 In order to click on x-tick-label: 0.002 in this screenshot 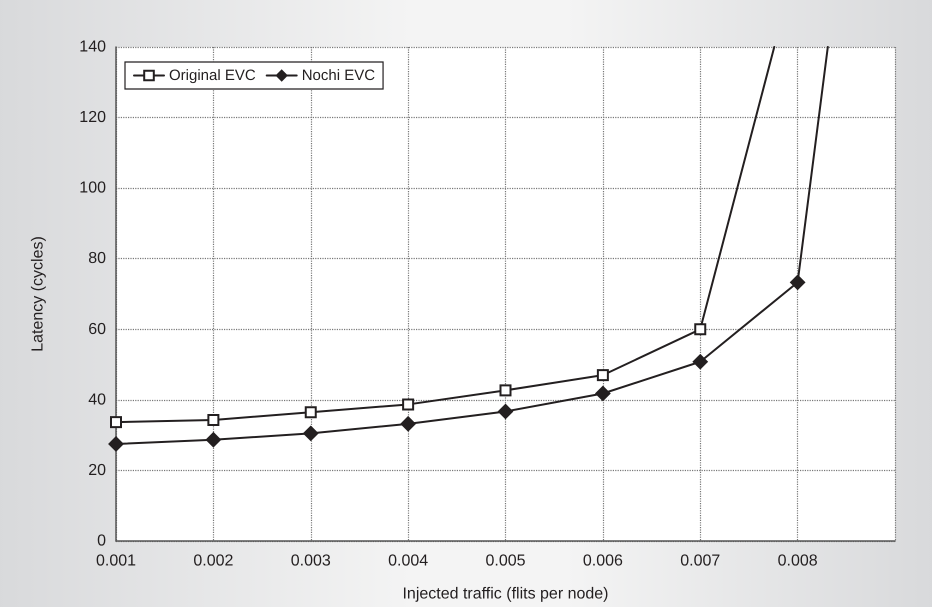, I will do `click(213, 561)`.